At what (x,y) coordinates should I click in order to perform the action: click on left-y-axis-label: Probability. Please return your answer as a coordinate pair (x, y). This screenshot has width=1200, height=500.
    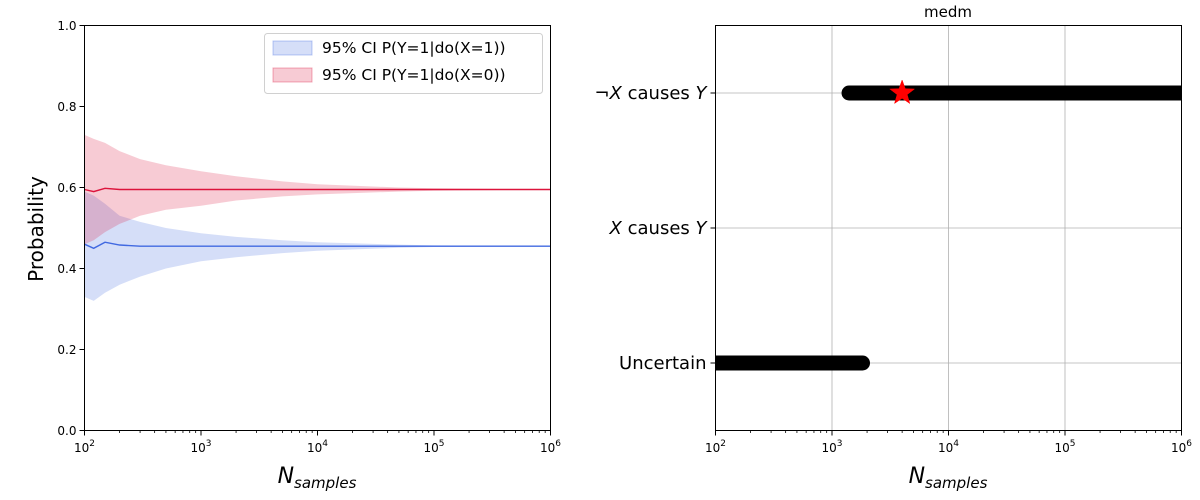
    Looking at the image, I should click on (36, 229).